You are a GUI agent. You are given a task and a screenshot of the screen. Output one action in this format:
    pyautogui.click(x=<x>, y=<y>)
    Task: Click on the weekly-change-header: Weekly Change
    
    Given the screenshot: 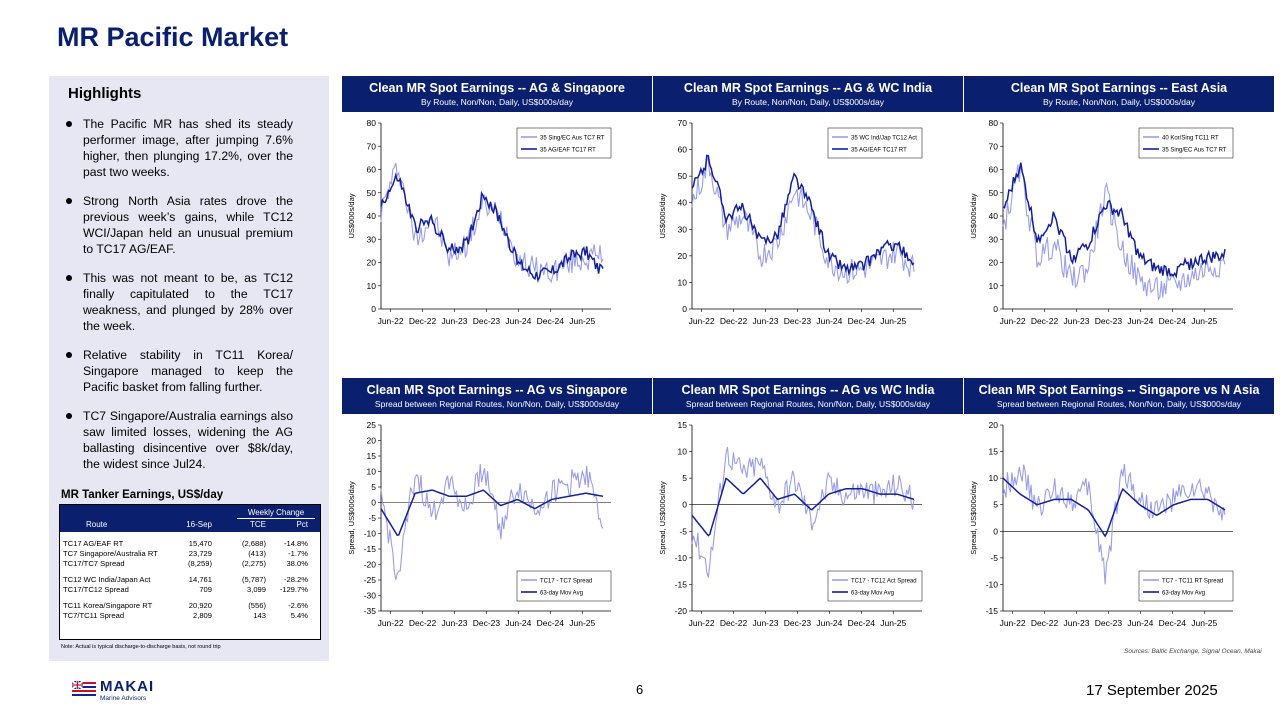 What is the action you would take?
    pyautogui.click(x=276, y=513)
    